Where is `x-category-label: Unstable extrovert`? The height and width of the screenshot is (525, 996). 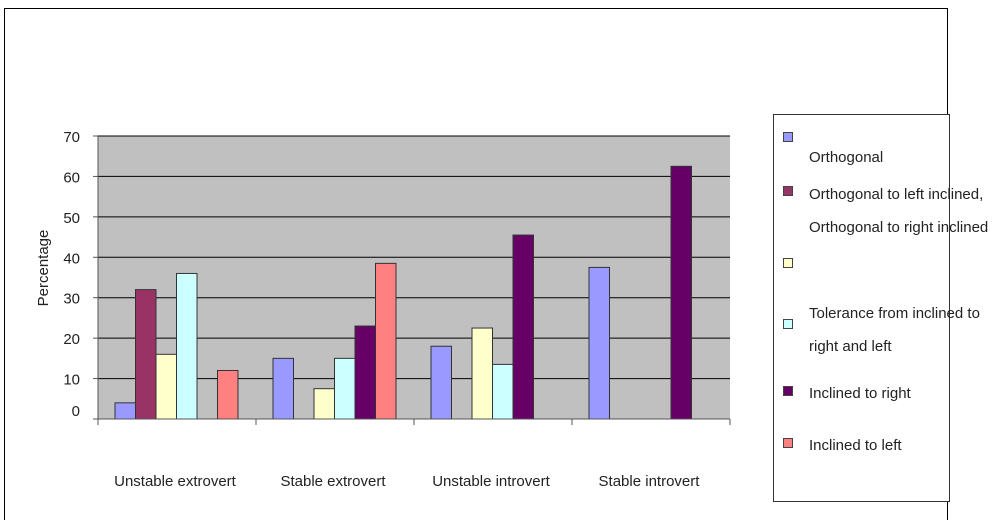
x-category-label: Unstable extrovert is located at coordinates (175, 481).